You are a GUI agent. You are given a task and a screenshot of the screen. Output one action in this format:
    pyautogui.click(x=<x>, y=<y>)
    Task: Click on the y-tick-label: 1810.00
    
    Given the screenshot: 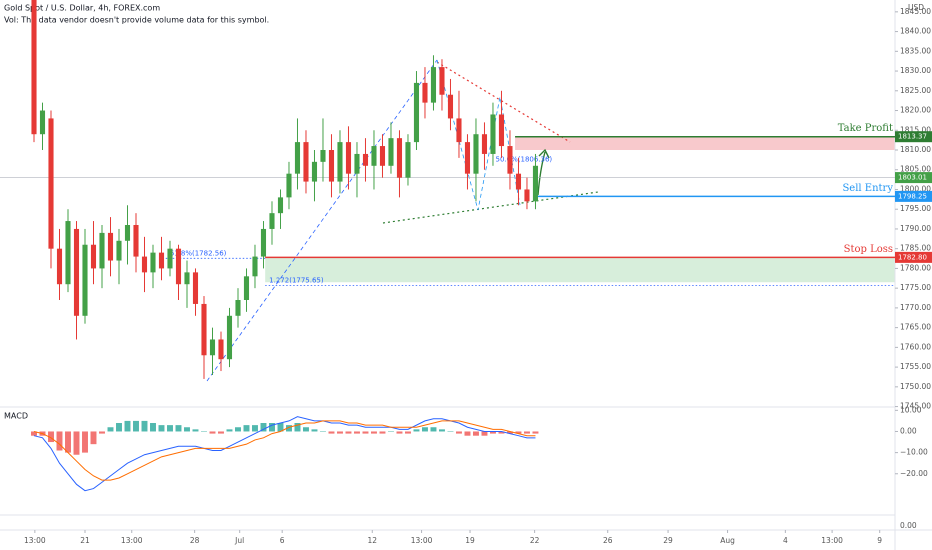 What is the action you would take?
    pyautogui.click(x=915, y=149)
    